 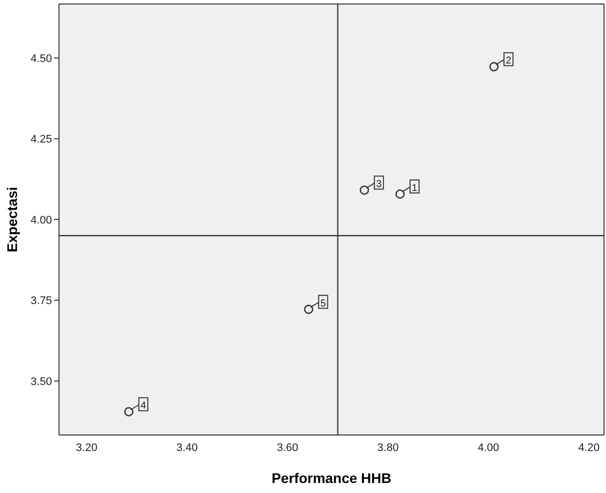 I want to click on annotation: 2, so click(x=509, y=61).